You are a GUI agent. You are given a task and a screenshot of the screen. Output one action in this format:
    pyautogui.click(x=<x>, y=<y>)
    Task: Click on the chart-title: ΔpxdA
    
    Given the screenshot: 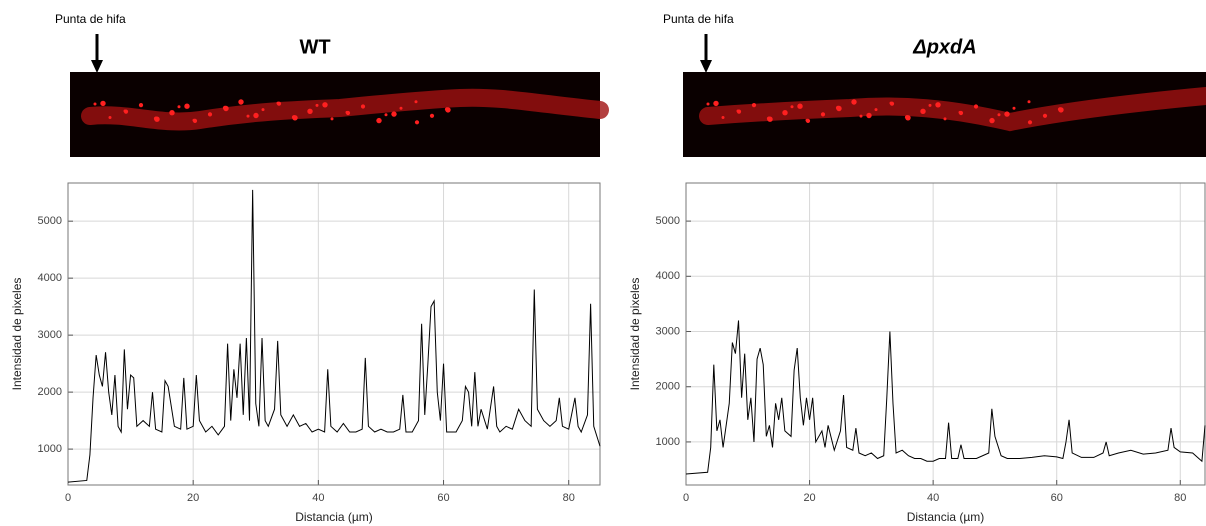 What is the action you would take?
    pyautogui.click(x=944, y=47)
    